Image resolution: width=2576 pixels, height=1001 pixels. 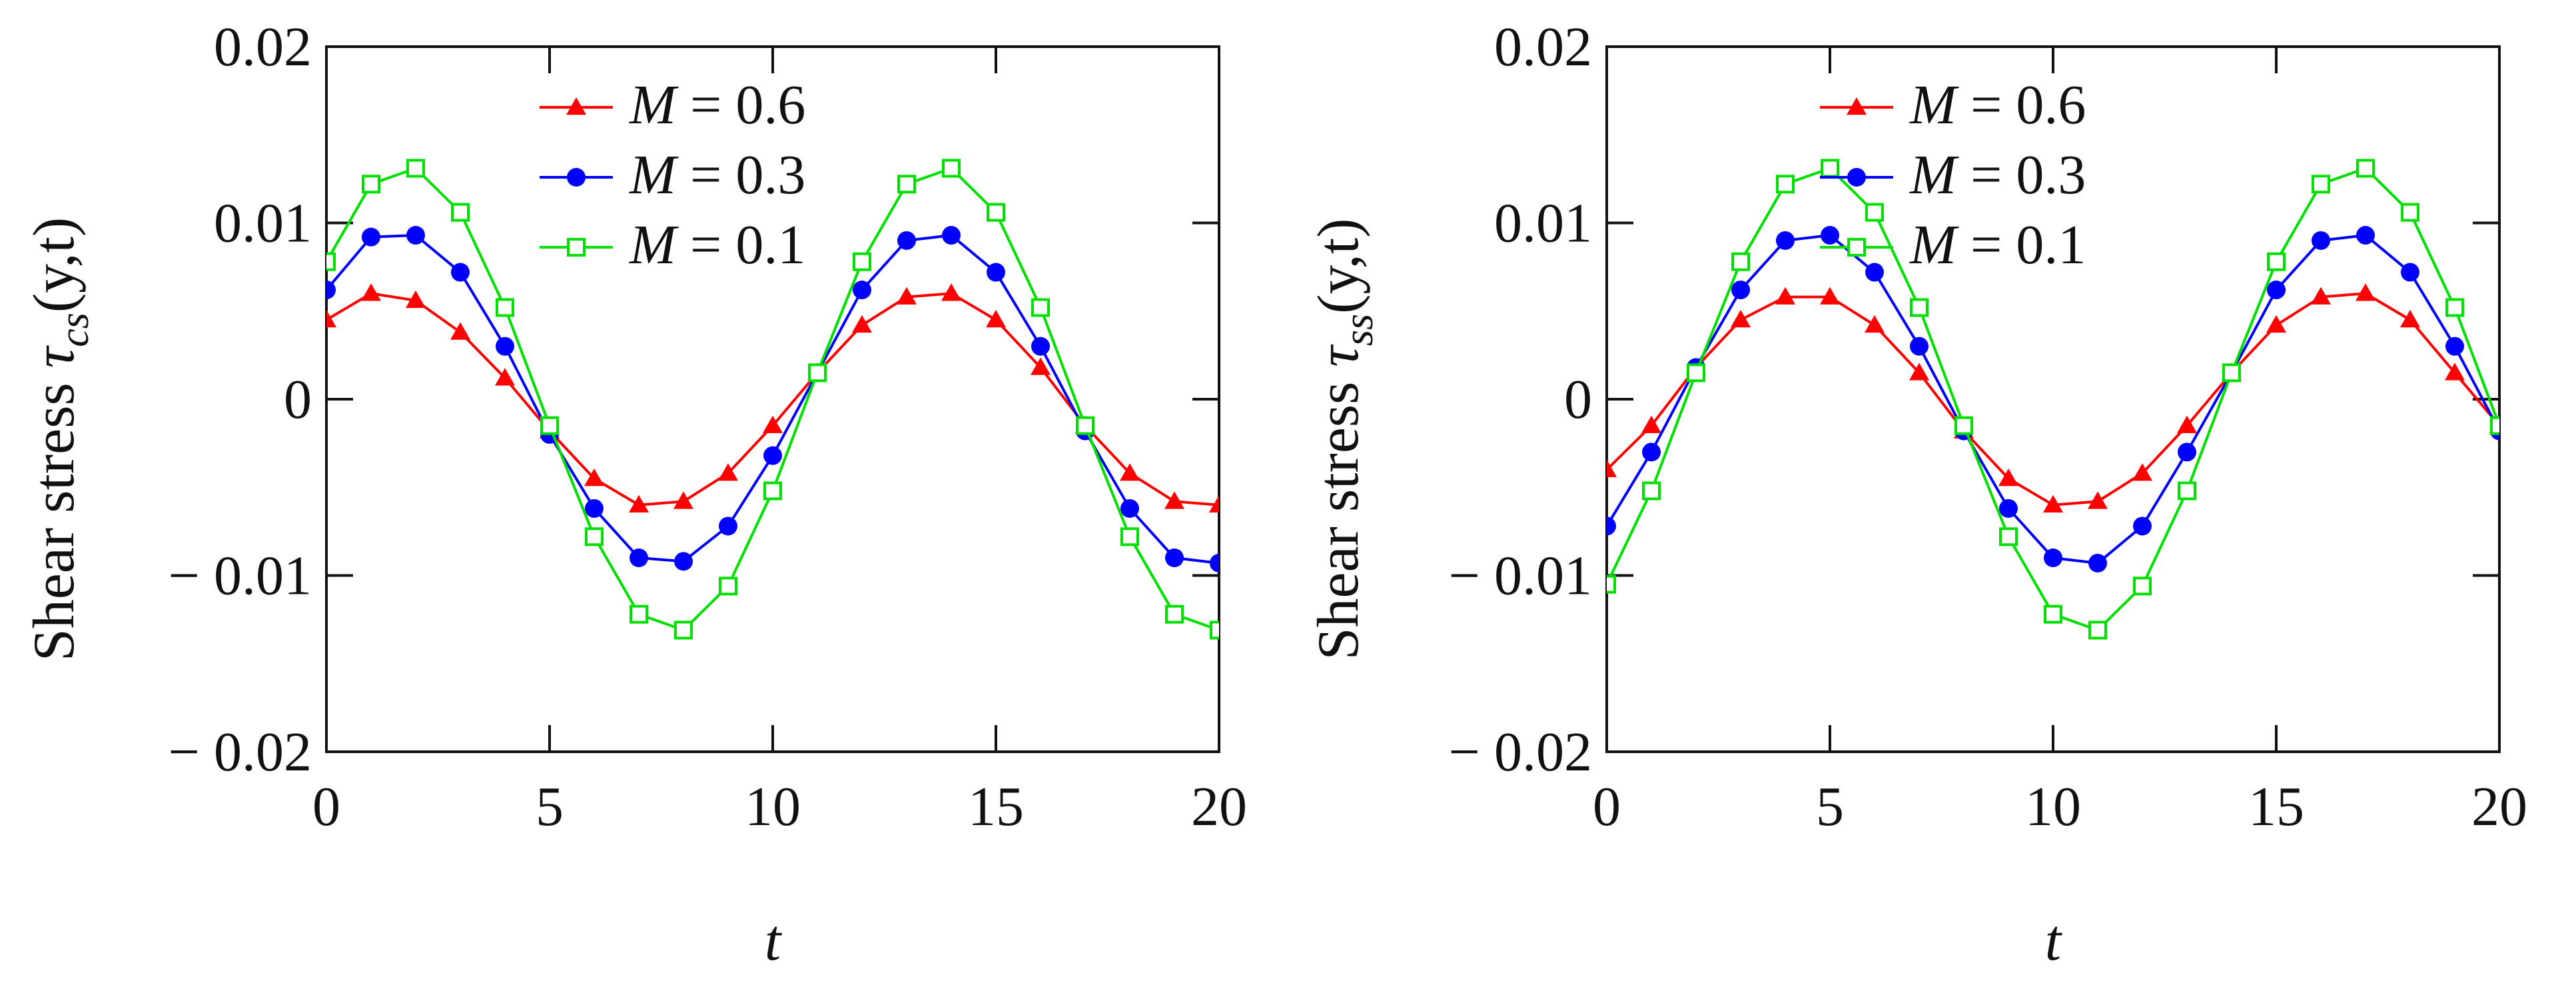 I want to click on y-axis-title-subscript: ss, so click(x=1359, y=330).